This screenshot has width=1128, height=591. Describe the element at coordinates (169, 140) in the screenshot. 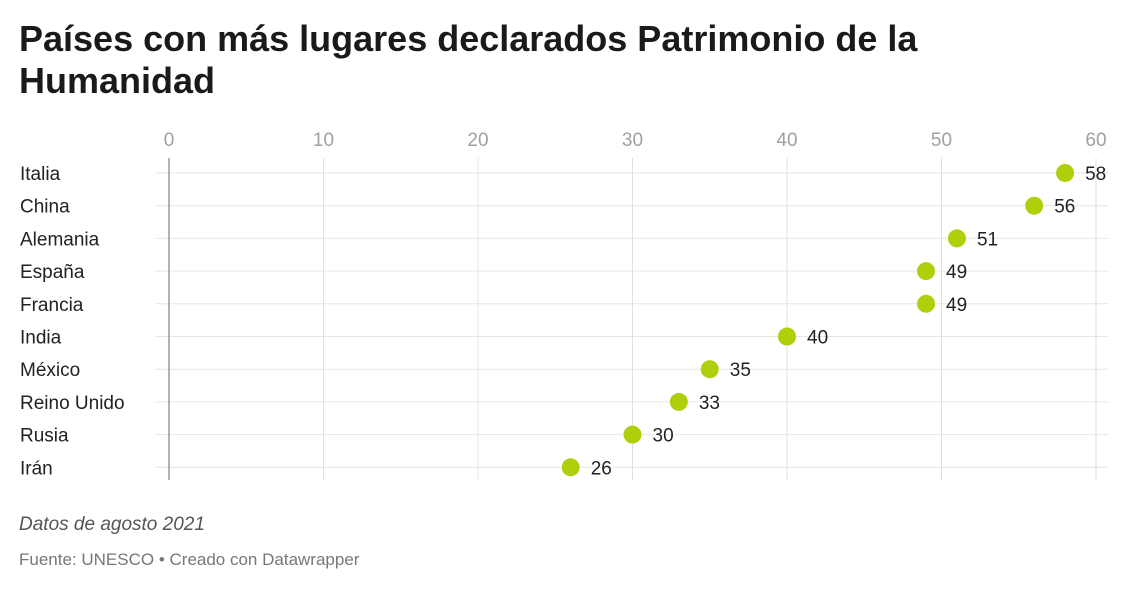

I see `x-tick-label: 0` at that location.